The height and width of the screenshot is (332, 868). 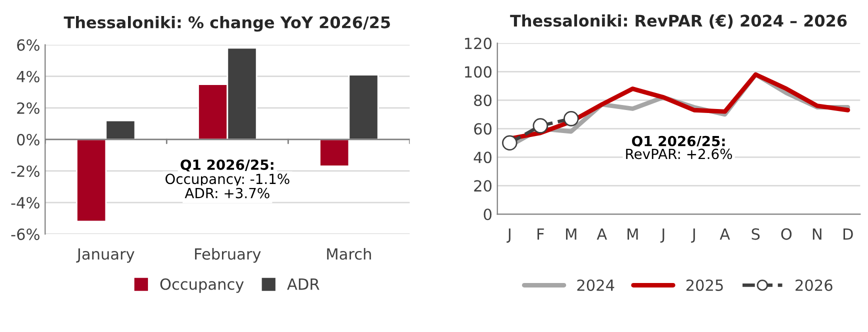 I want to click on y-tick-label: 0, so click(x=488, y=214).